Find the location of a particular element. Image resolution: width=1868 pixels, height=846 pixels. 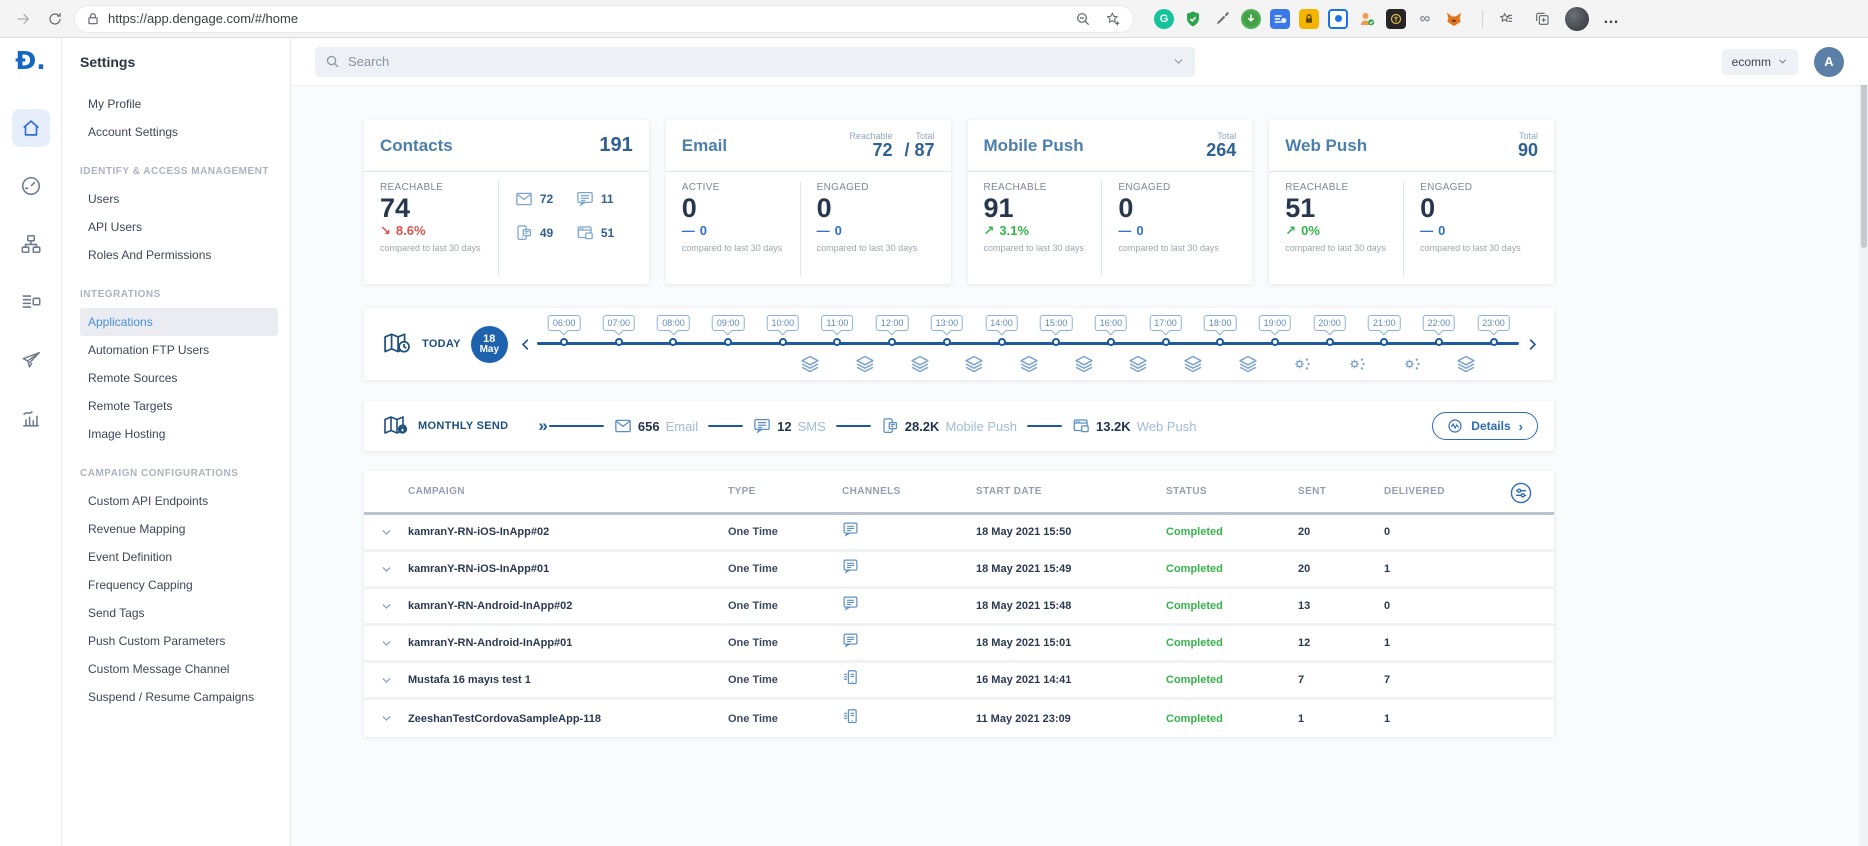

address-bar: https://app.dengage.com/#/home is located at coordinates (604, 18).